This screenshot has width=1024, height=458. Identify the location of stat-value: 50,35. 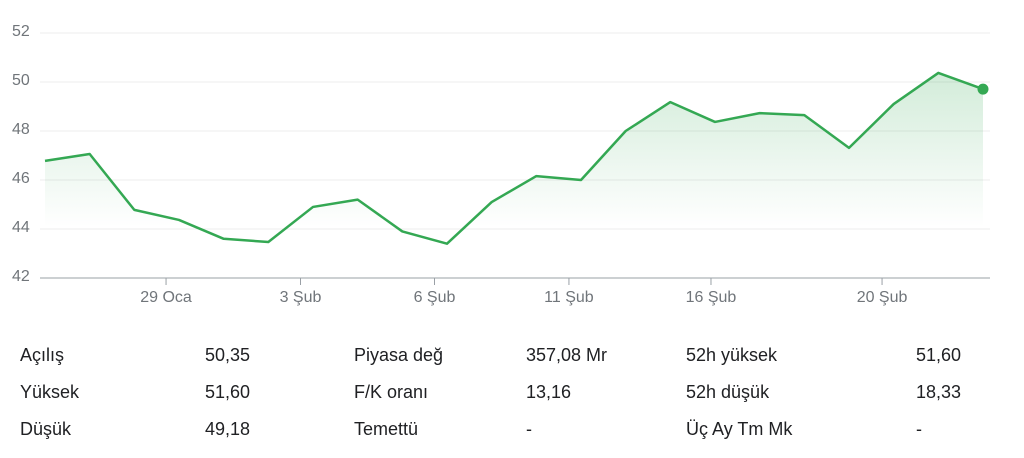
(227, 355).